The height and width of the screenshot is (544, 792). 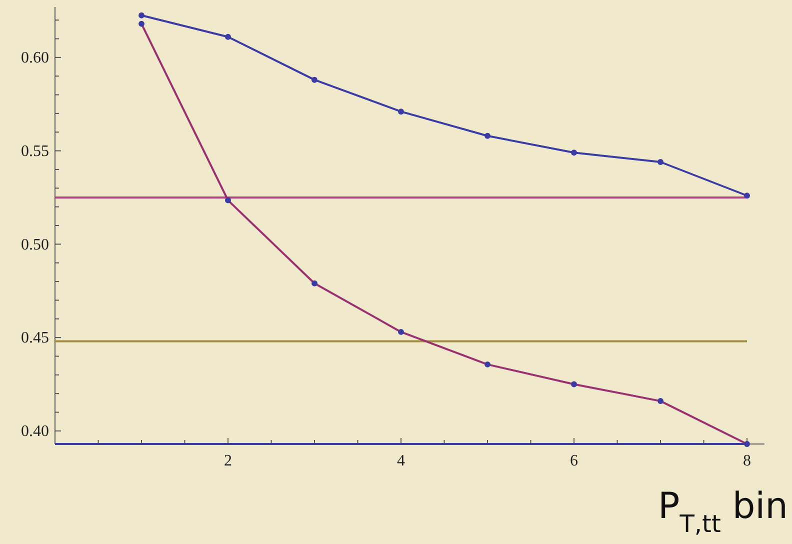 What do you see at coordinates (35, 151) in the screenshot?
I see `y-tick-label: 0.55` at bounding box center [35, 151].